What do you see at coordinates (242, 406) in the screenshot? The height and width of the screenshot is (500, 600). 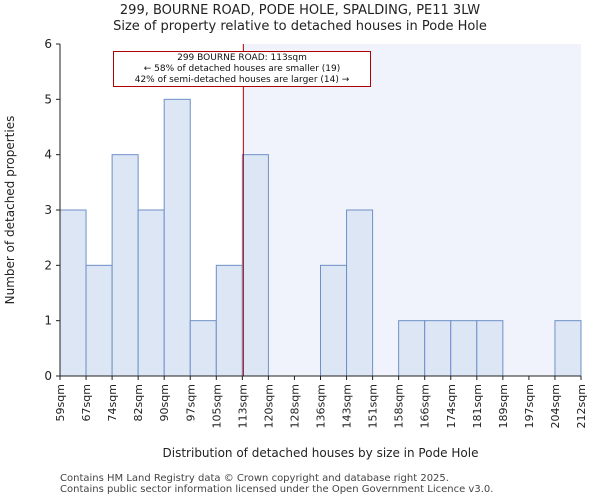 I see `x-tick-label: 113sqm` at bounding box center [242, 406].